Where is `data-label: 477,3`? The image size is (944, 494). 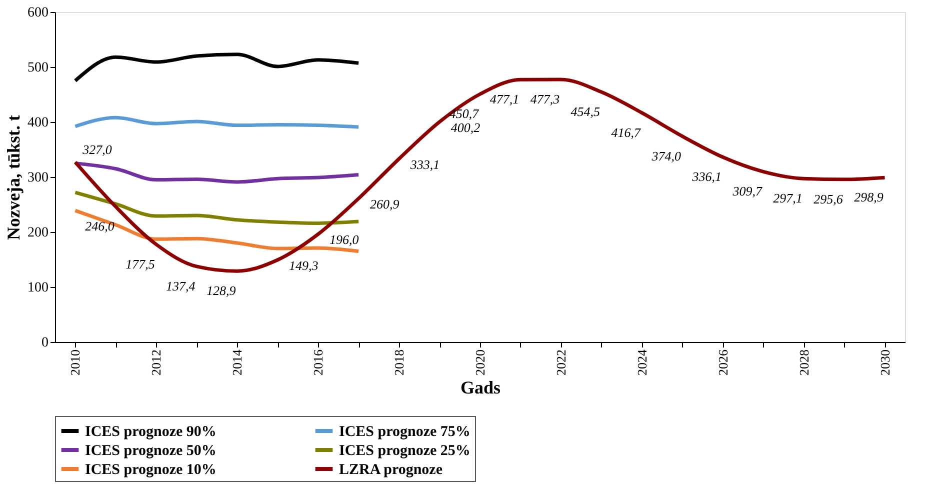 data-label: 477,3 is located at coordinates (545, 98).